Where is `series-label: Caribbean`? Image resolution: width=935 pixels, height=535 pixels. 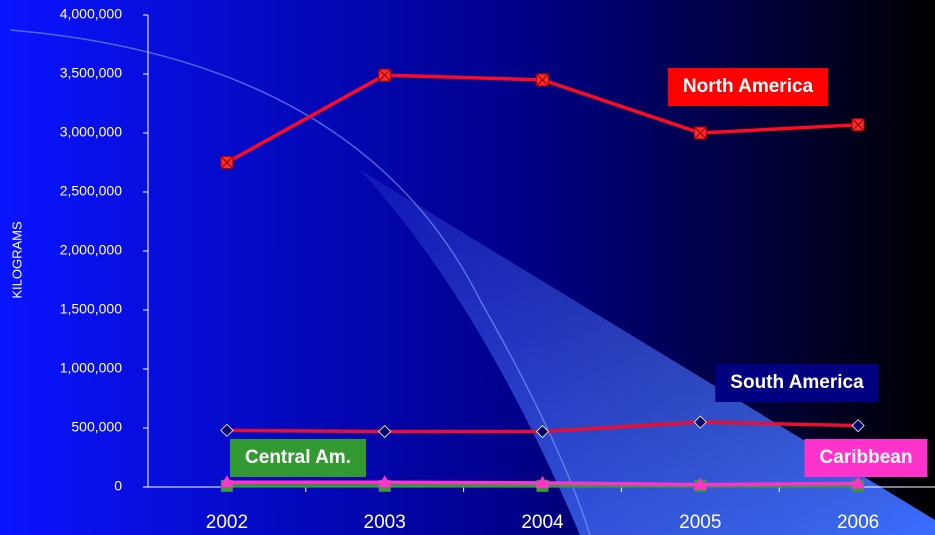
series-label: Caribbean is located at coordinates (866, 458).